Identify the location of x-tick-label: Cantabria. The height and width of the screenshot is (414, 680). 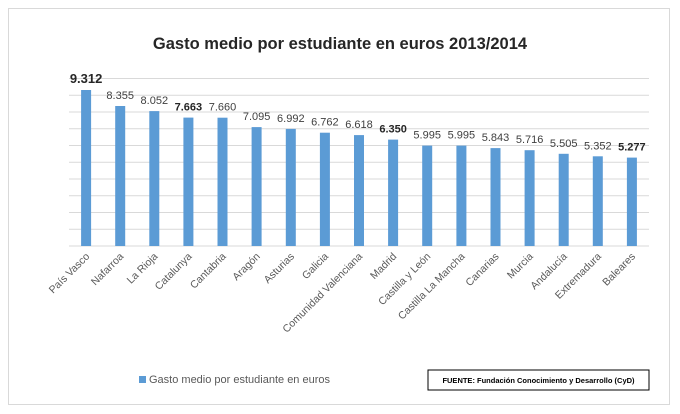
(208, 271).